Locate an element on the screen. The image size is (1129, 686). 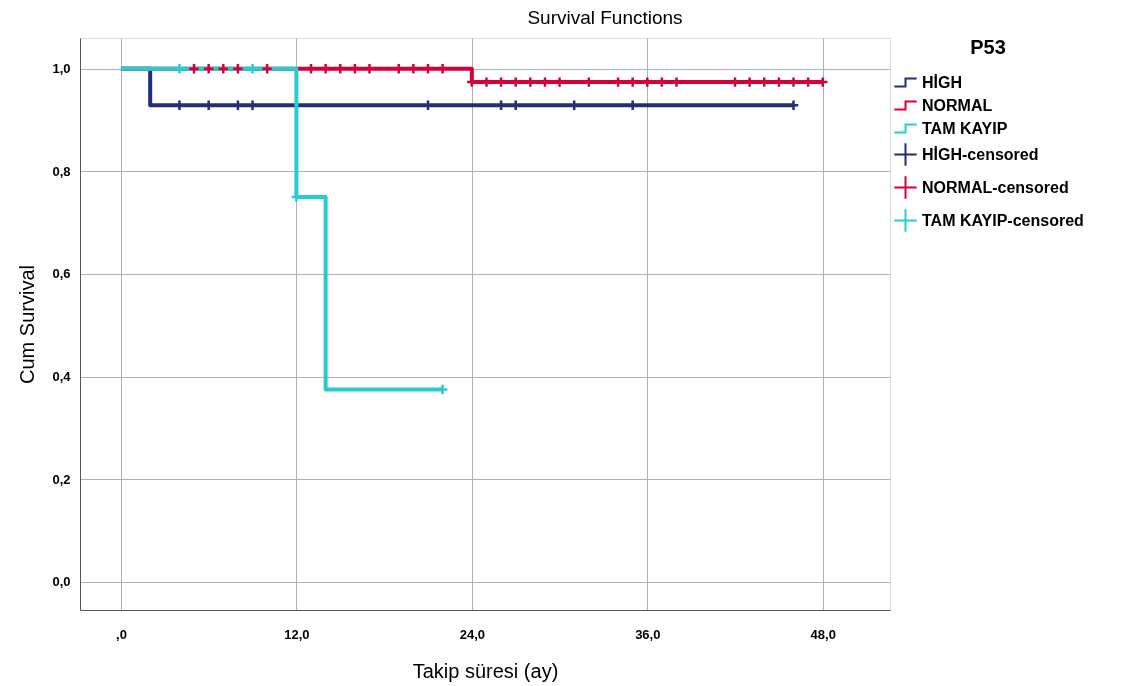
y-axis-title: Cum Survival is located at coordinates (27, 324).